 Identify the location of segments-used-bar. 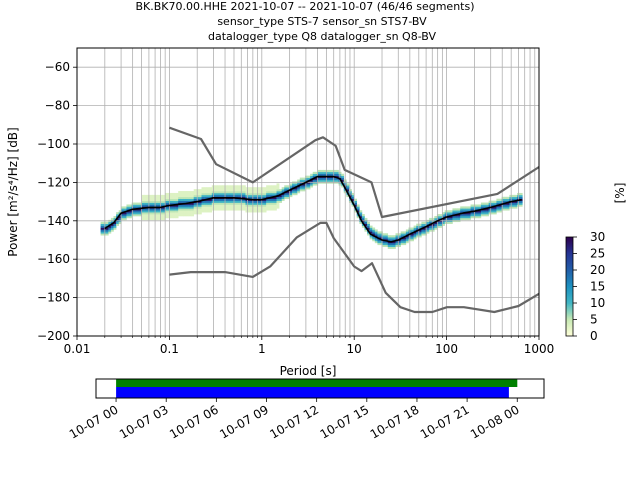
(312, 392).